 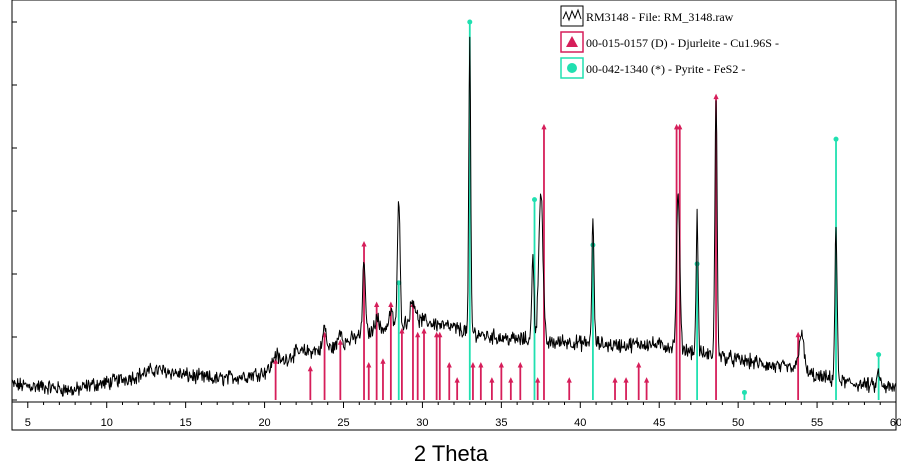 I want to click on x-tick-label: 35, so click(x=501, y=423).